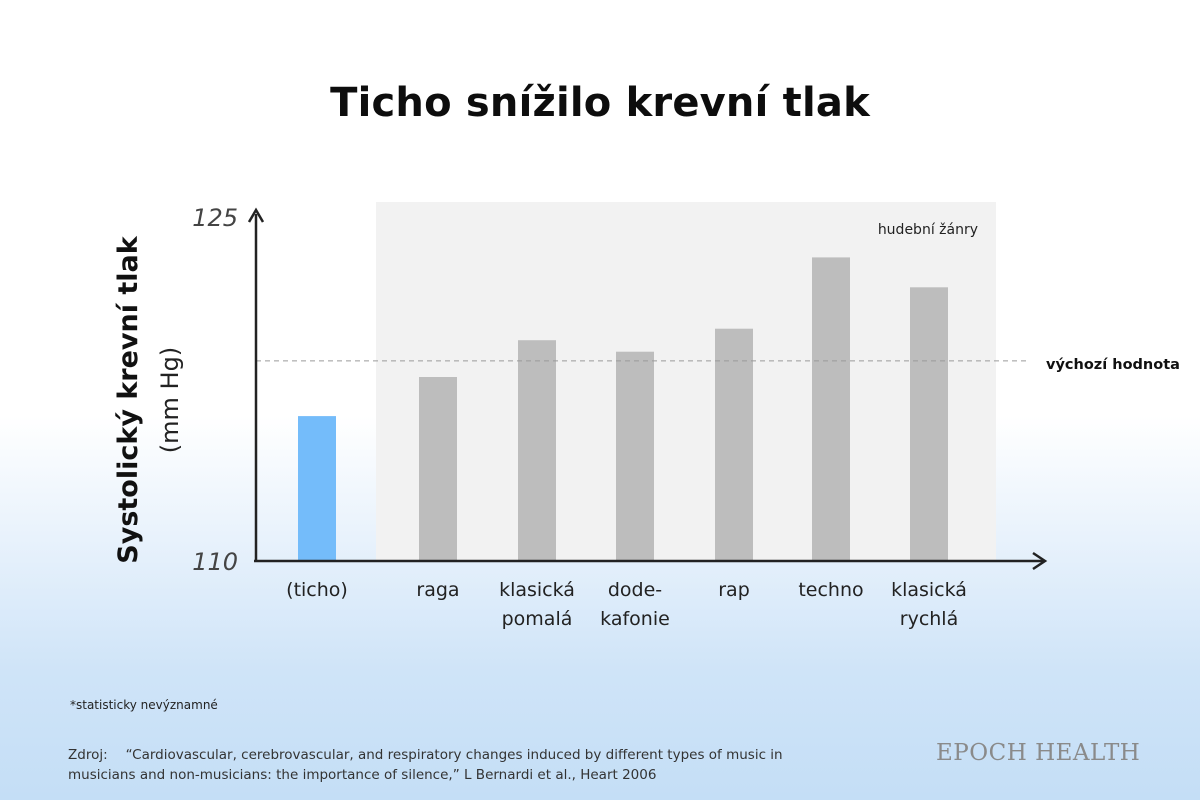  What do you see at coordinates (830, 590) in the screenshot?
I see `x-tick-label-6: techno` at bounding box center [830, 590].